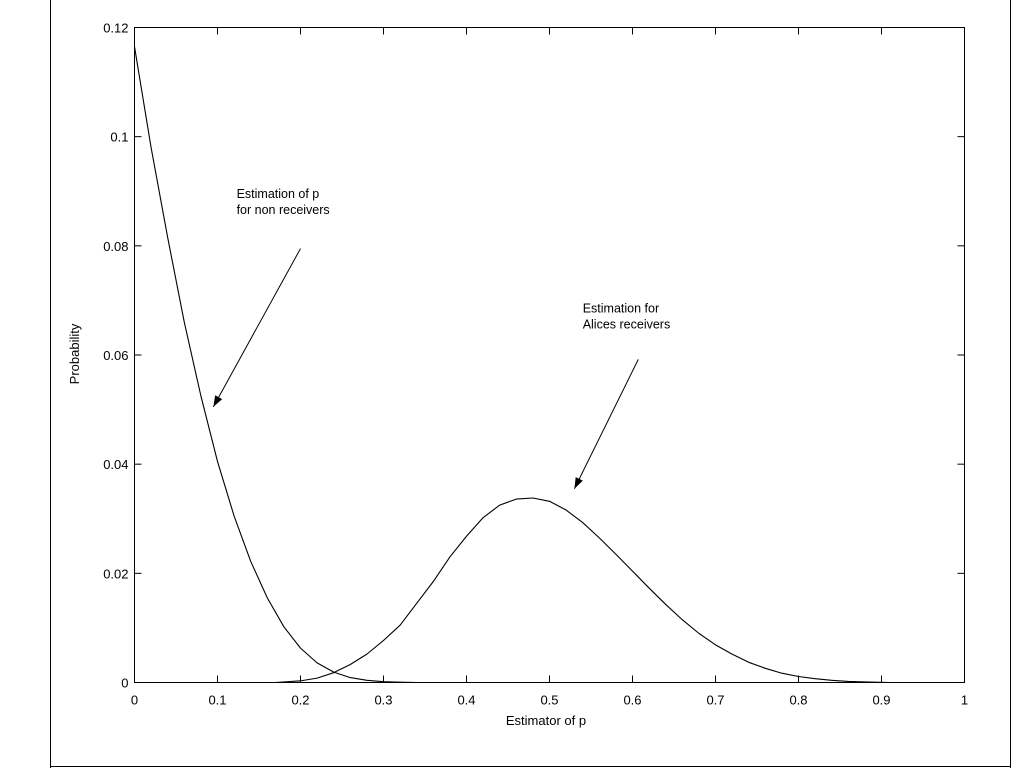 The image size is (1024, 768). What do you see at coordinates (715, 700) in the screenshot?
I see `x-tick-label: 0.7` at bounding box center [715, 700].